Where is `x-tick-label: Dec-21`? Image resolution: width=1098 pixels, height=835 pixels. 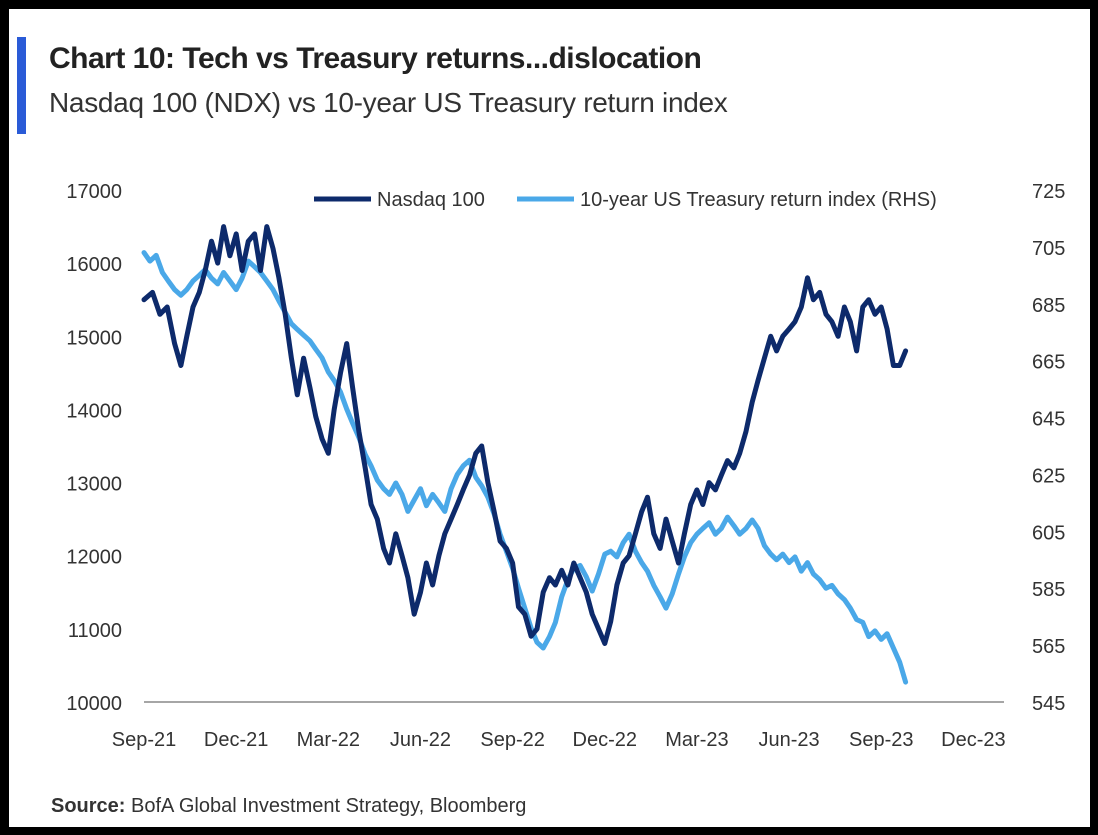 x-tick-label: Dec-21 is located at coordinates (236, 740).